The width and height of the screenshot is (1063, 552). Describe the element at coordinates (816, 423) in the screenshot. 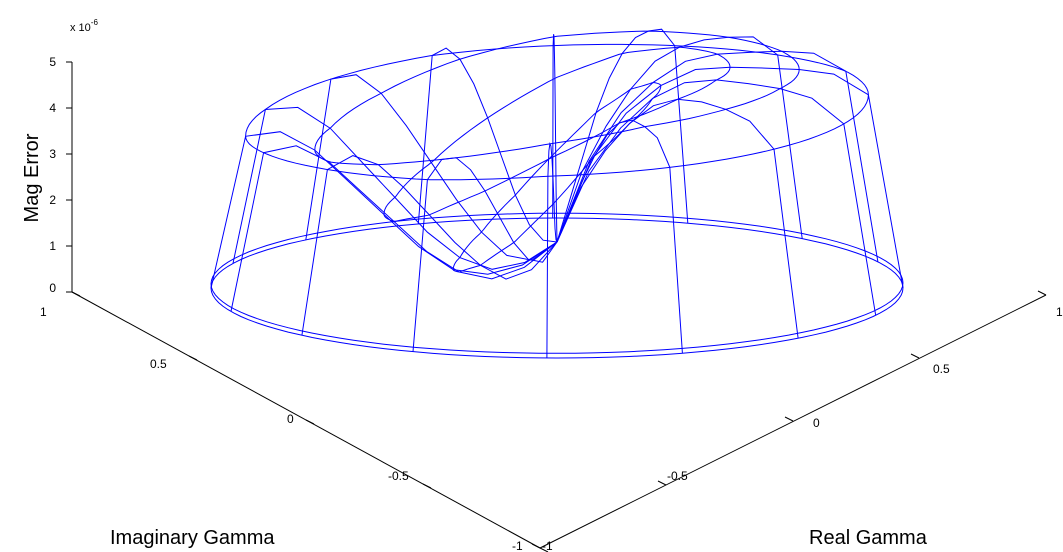

I see `x-tick-label: 0` at that location.